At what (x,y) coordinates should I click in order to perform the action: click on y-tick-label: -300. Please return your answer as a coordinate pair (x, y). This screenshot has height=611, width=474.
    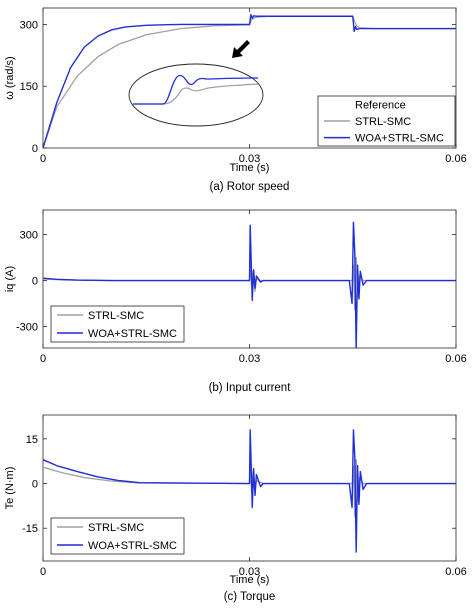
    Looking at the image, I should click on (27, 328).